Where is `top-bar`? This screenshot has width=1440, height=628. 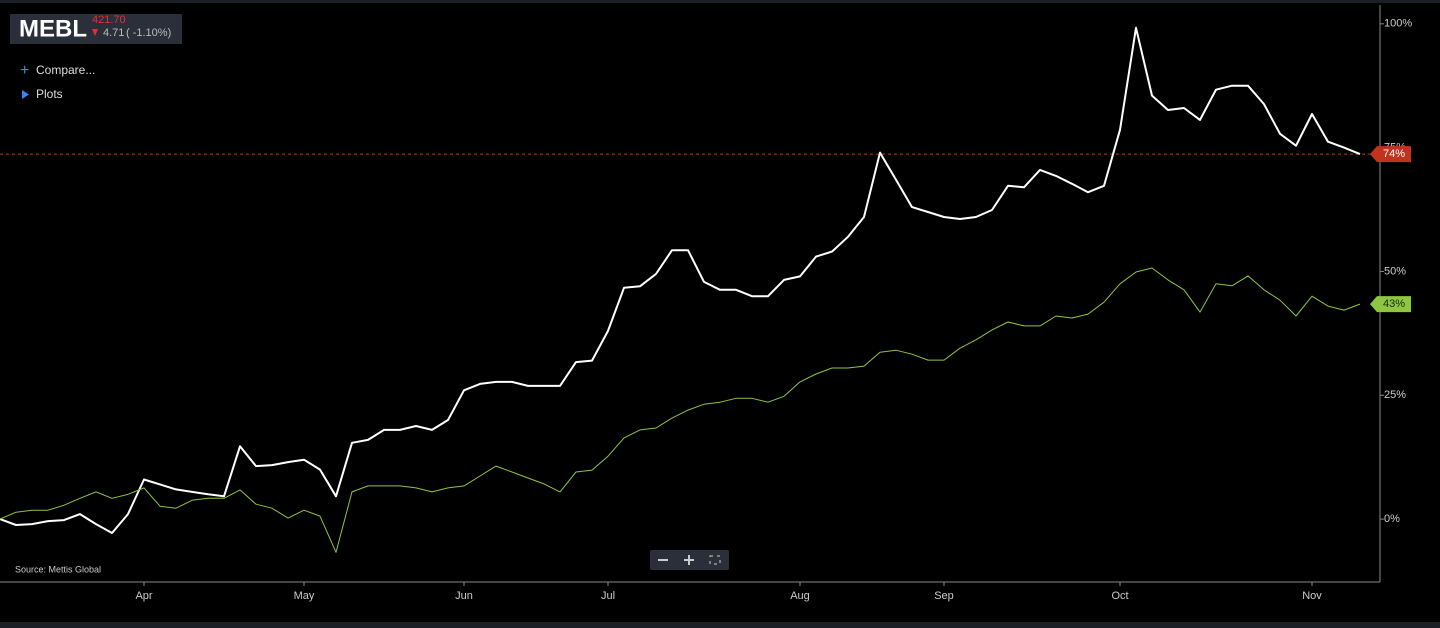 top-bar is located at coordinates (720, 1).